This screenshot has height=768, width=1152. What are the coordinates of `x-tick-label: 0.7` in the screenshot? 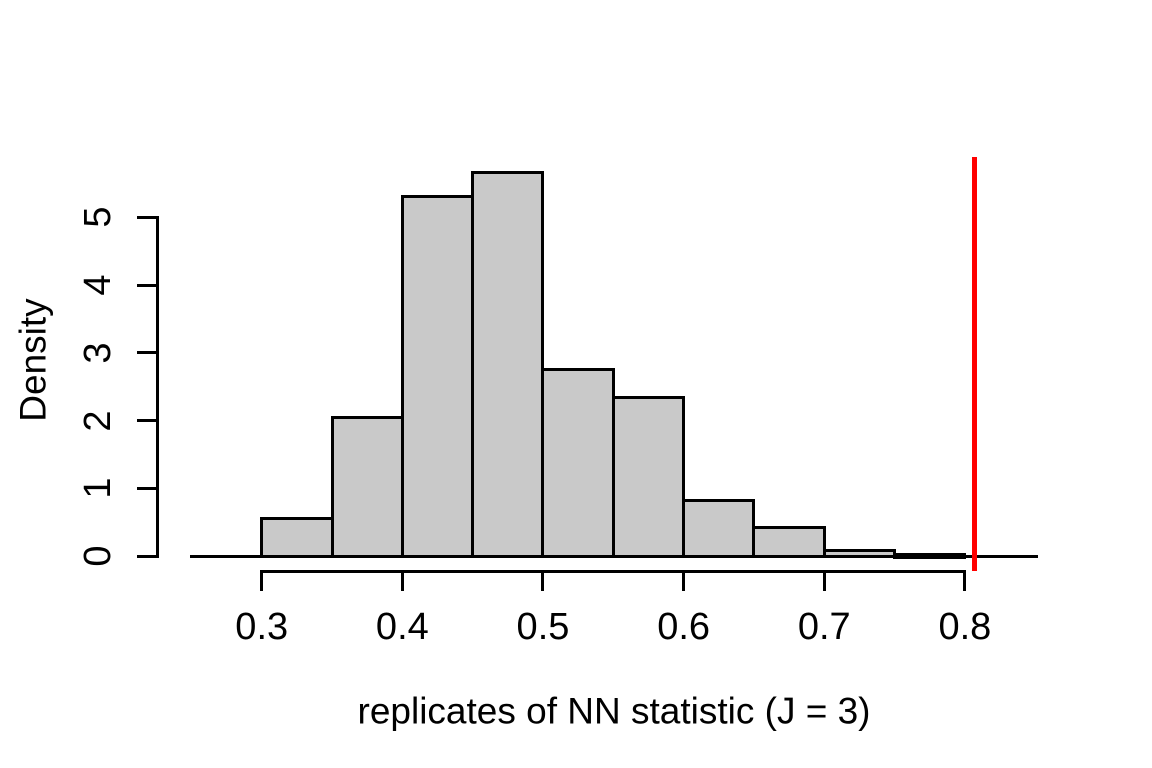 It's located at (824, 627).